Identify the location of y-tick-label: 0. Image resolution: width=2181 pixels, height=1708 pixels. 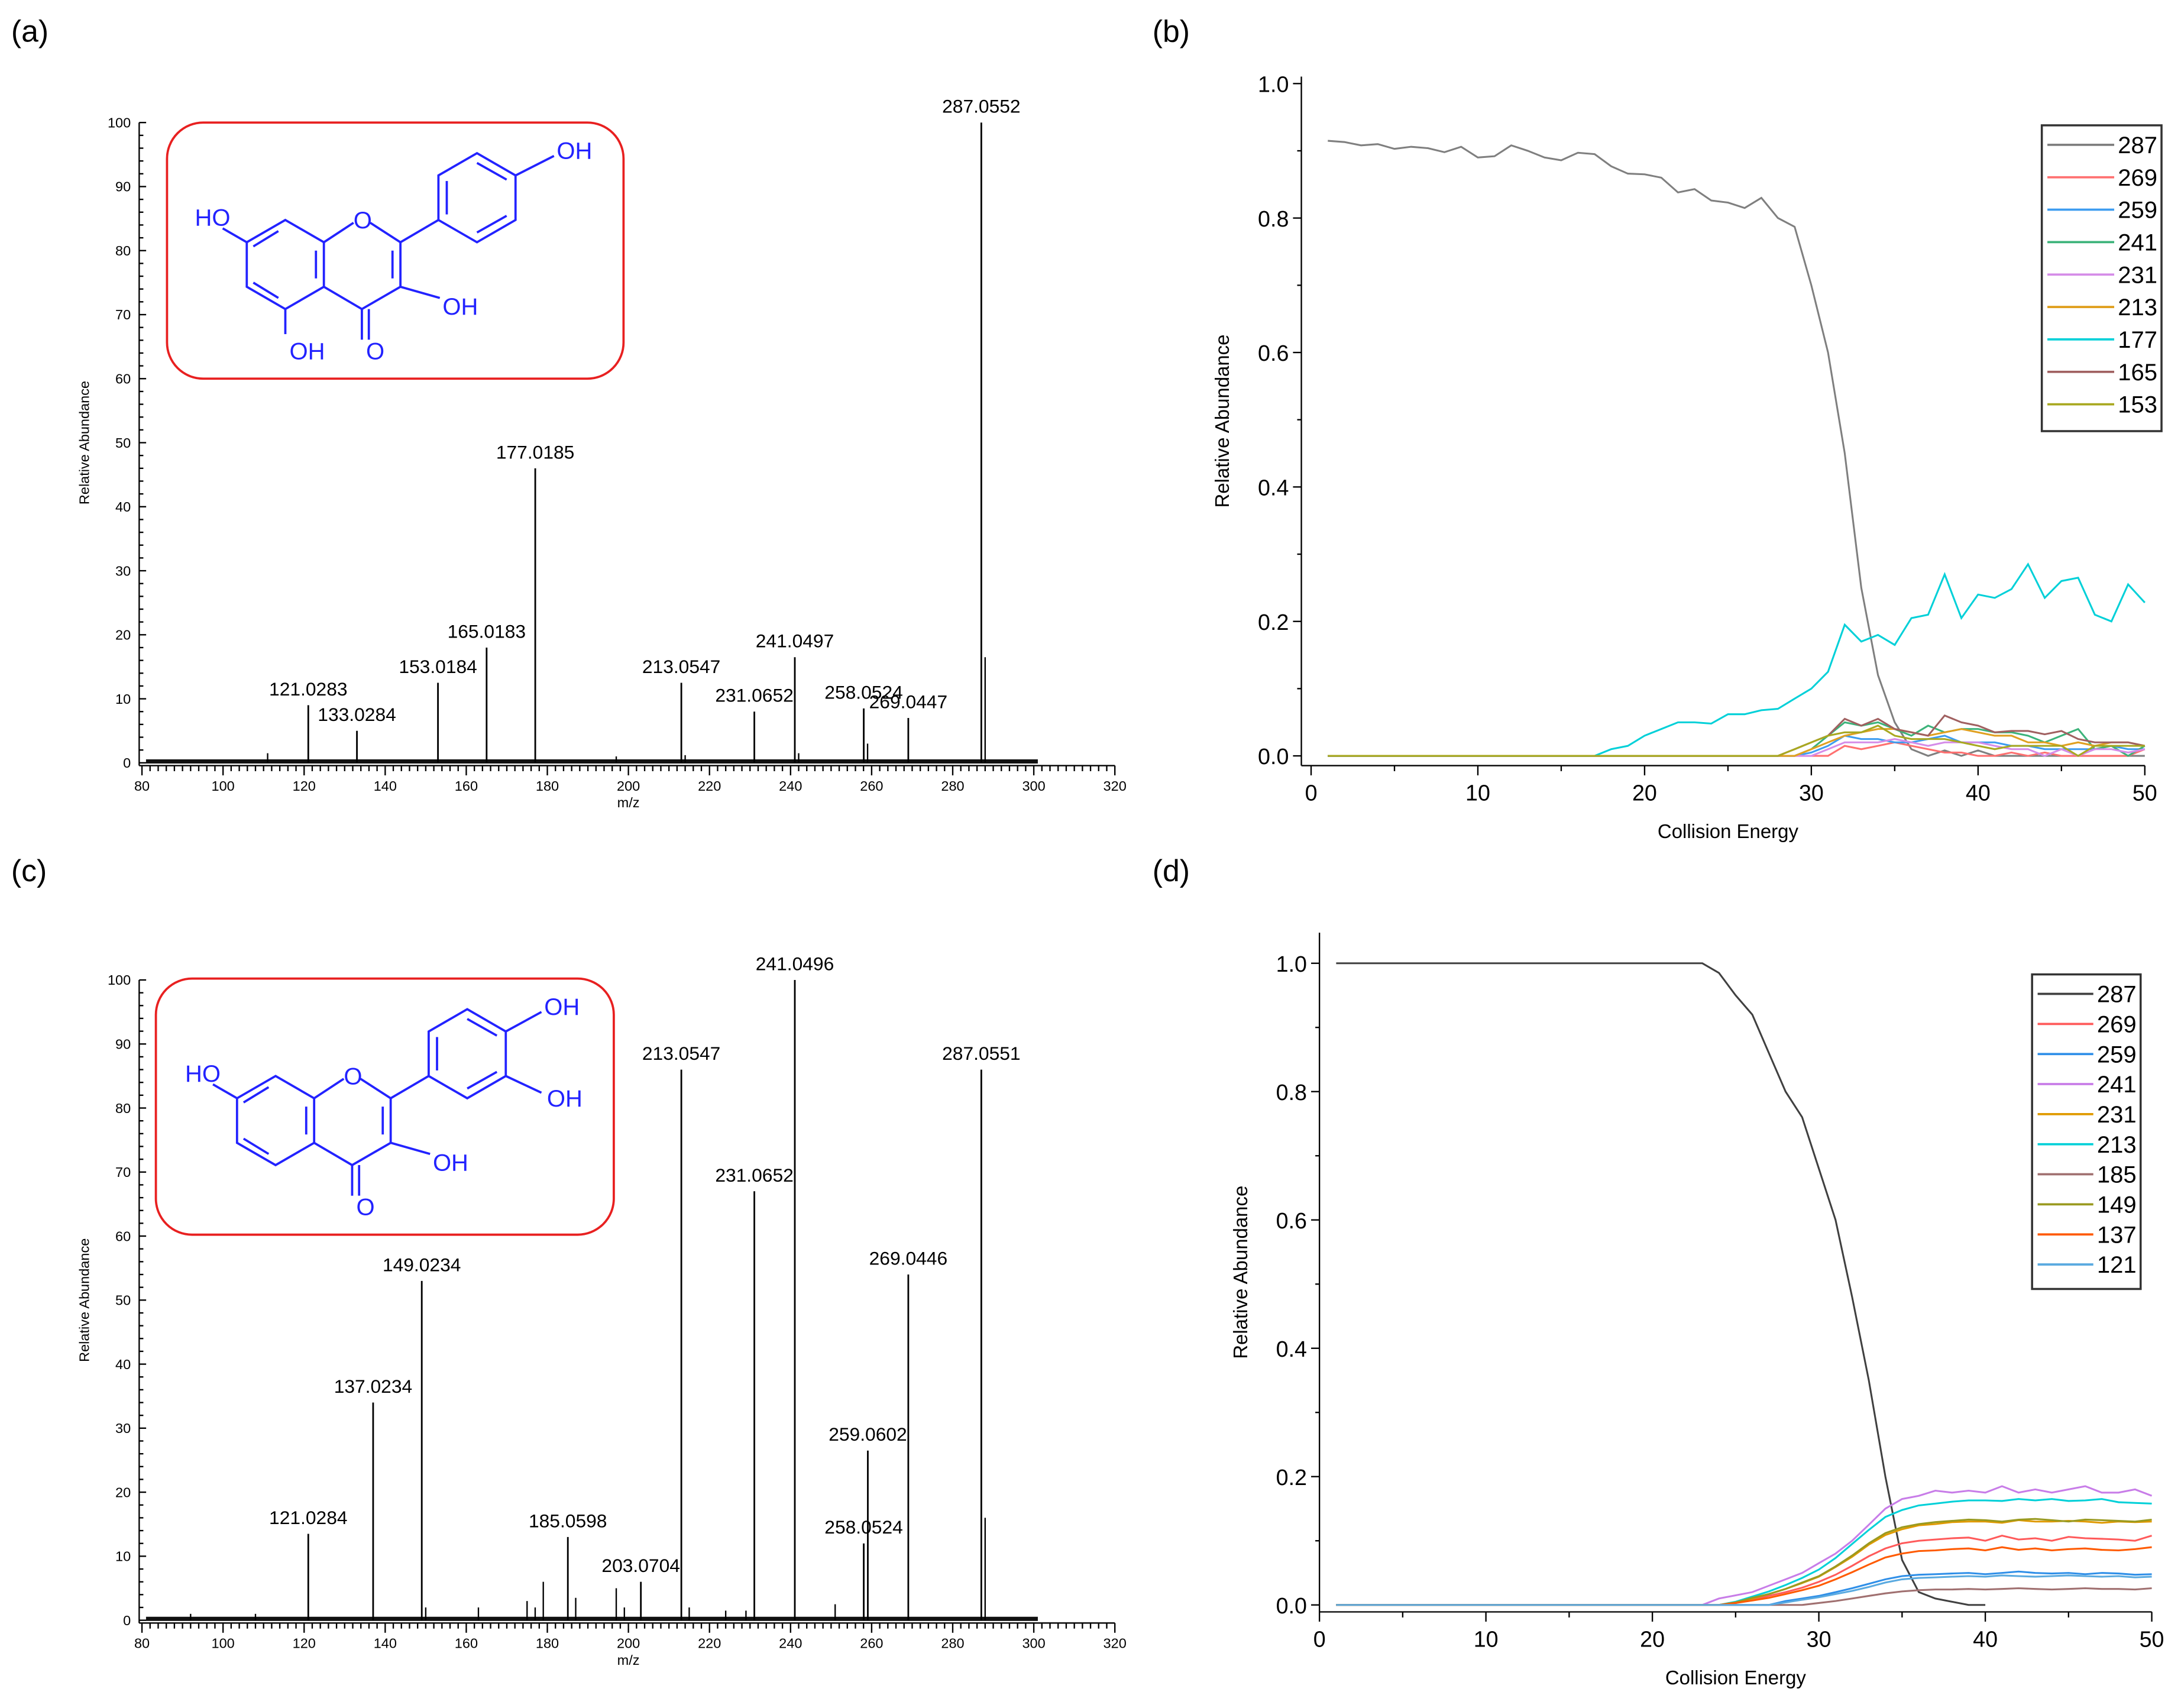
(127, 1621).